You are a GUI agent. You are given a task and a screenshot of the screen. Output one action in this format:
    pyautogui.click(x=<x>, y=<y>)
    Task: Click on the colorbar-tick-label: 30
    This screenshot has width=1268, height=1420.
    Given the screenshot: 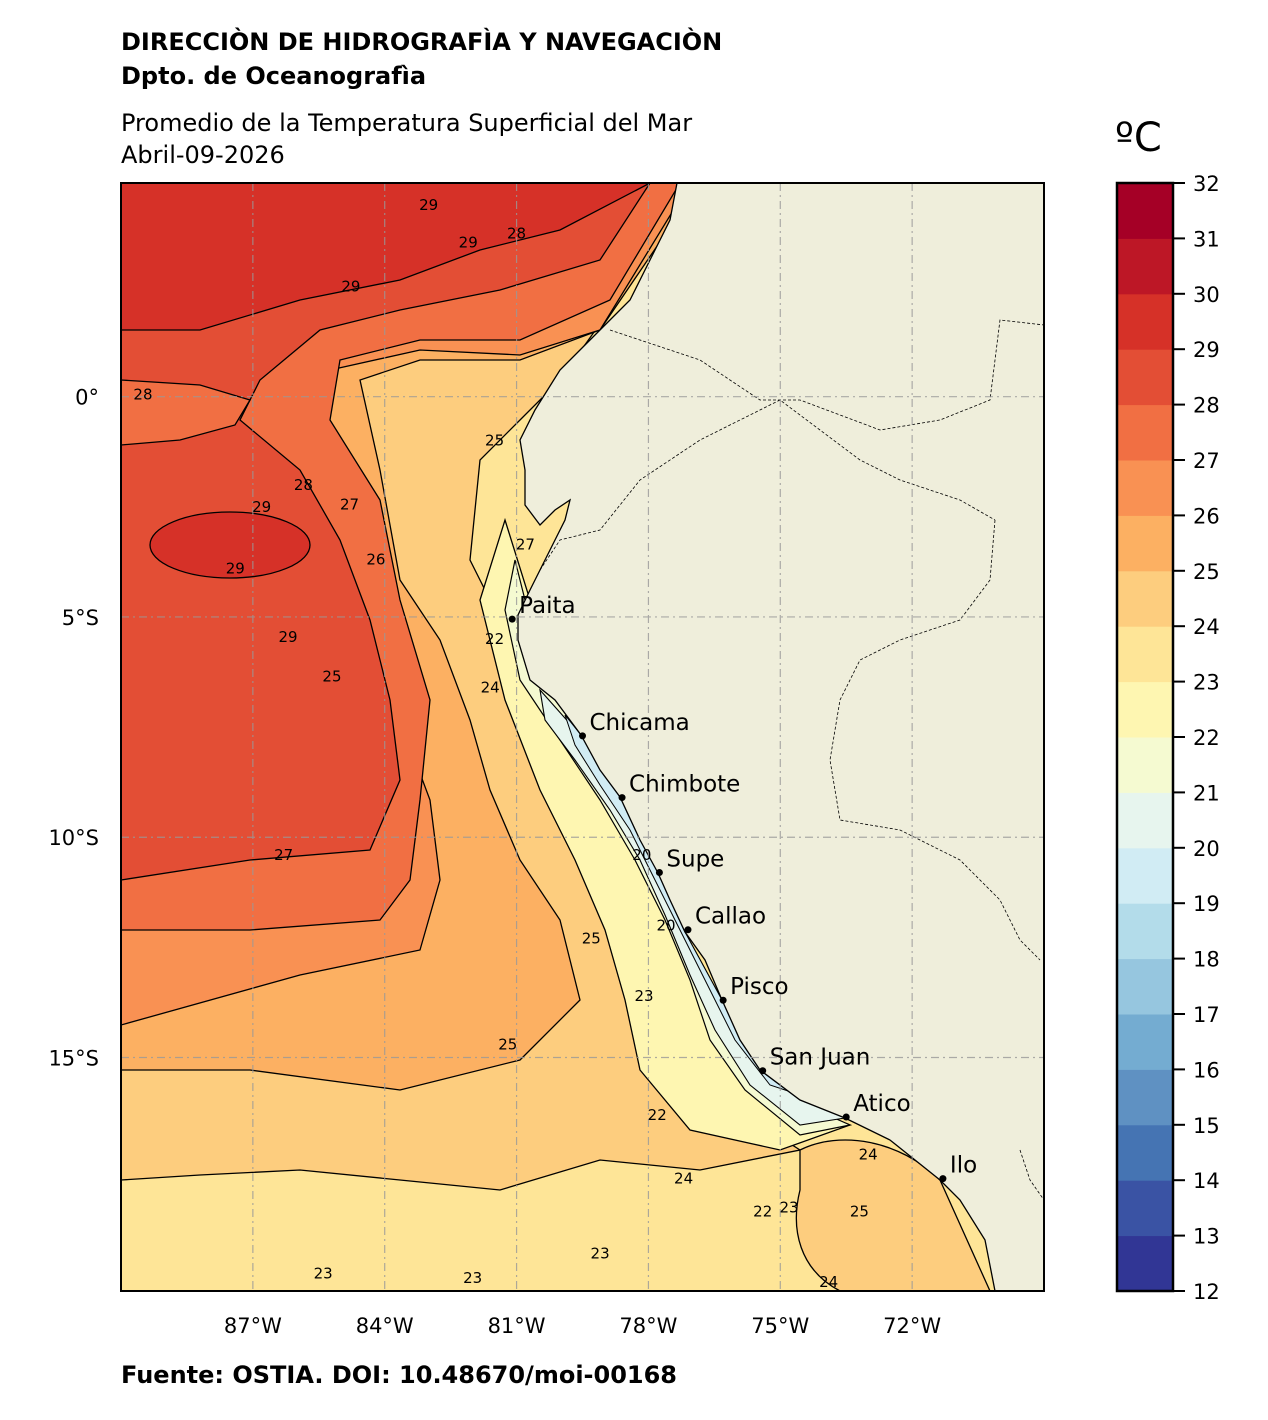 What is the action you would take?
    pyautogui.click(x=1206, y=295)
    